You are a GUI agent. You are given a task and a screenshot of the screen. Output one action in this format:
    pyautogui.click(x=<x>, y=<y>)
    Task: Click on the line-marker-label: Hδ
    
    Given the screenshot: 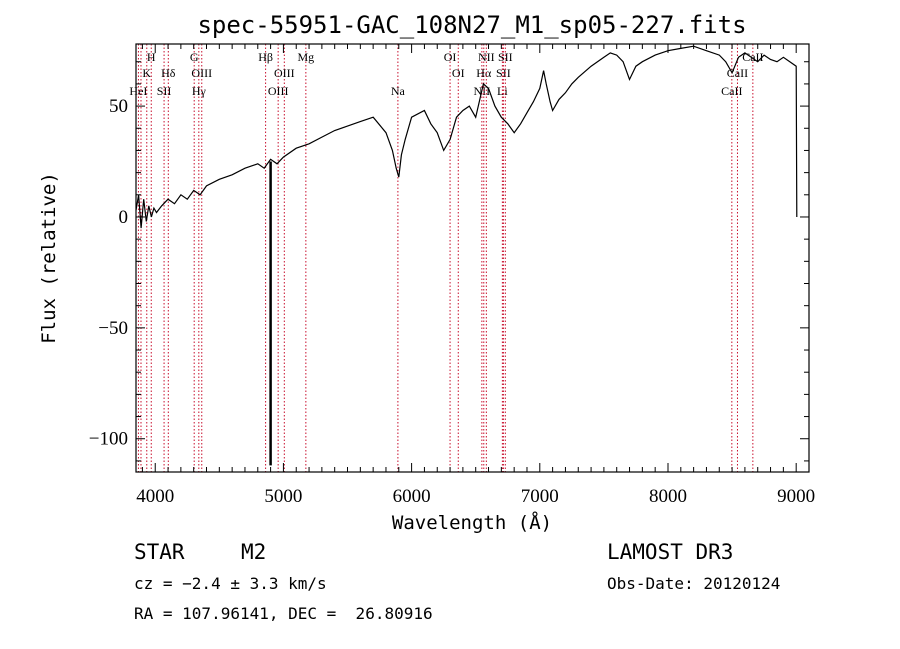 What is the action you would take?
    pyautogui.click(x=168, y=73)
    